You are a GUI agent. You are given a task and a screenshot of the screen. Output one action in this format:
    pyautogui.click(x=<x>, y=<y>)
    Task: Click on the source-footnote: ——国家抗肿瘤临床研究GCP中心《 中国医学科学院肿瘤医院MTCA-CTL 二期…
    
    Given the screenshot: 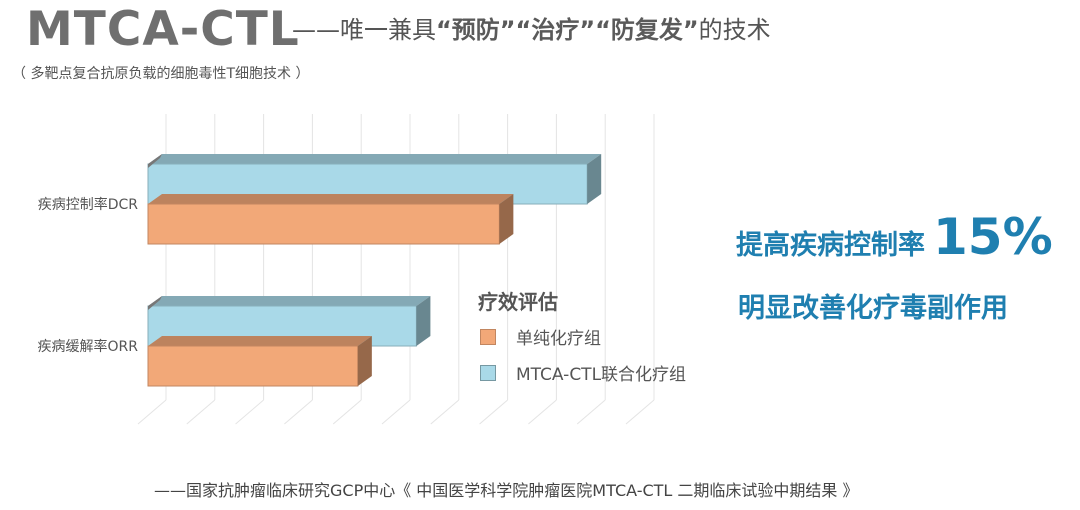 What is the action you would take?
    pyautogui.click(x=506, y=490)
    